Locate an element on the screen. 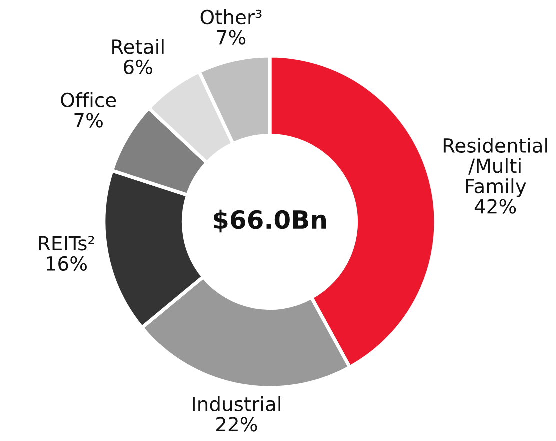 This screenshot has width=556, height=441. text: $66.0Bn is located at coordinates (270, 221).